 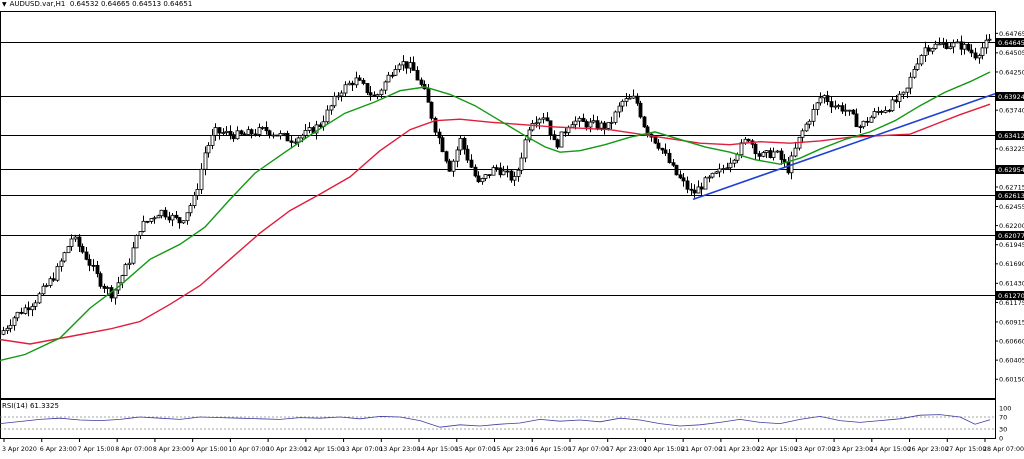 What do you see at coordinates (399, 449) in the screenshot?
I see `time-tick-label: 13 Apr 23:00` at bounding box center [399, 449].